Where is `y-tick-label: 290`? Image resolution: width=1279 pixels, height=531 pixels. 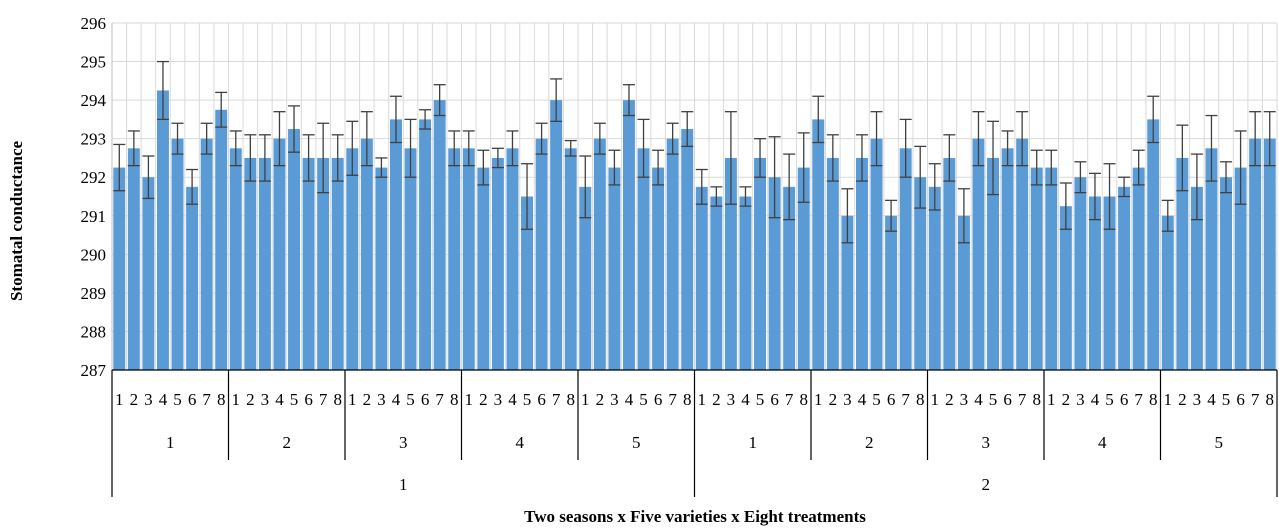 y-tick-label: 290 is located at coordinates (94, 254).